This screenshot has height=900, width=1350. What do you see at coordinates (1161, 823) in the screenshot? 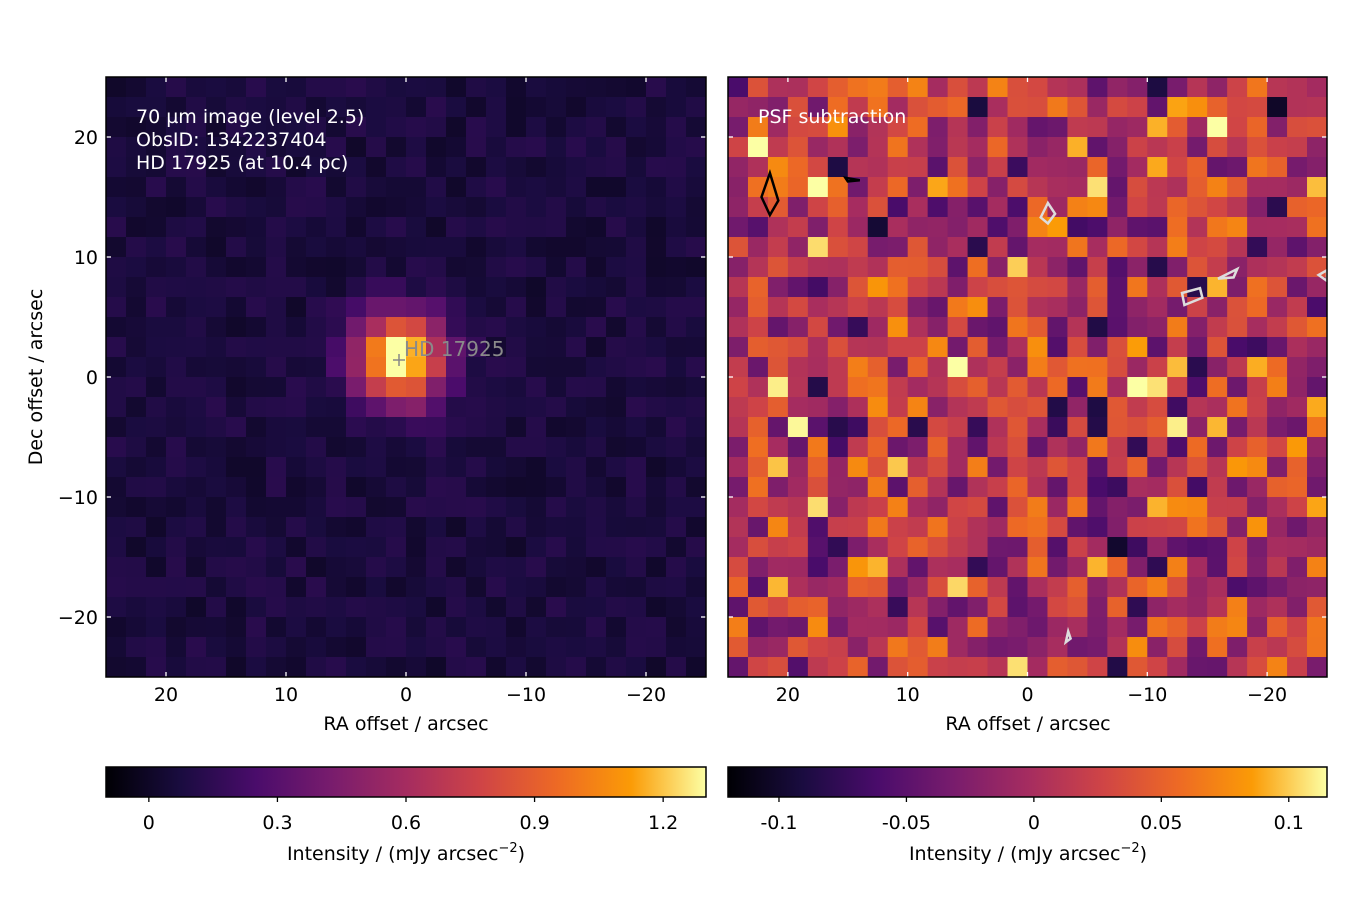
I see `colorbar-tick-label: 0.05` at bounding box center [1161, 823].